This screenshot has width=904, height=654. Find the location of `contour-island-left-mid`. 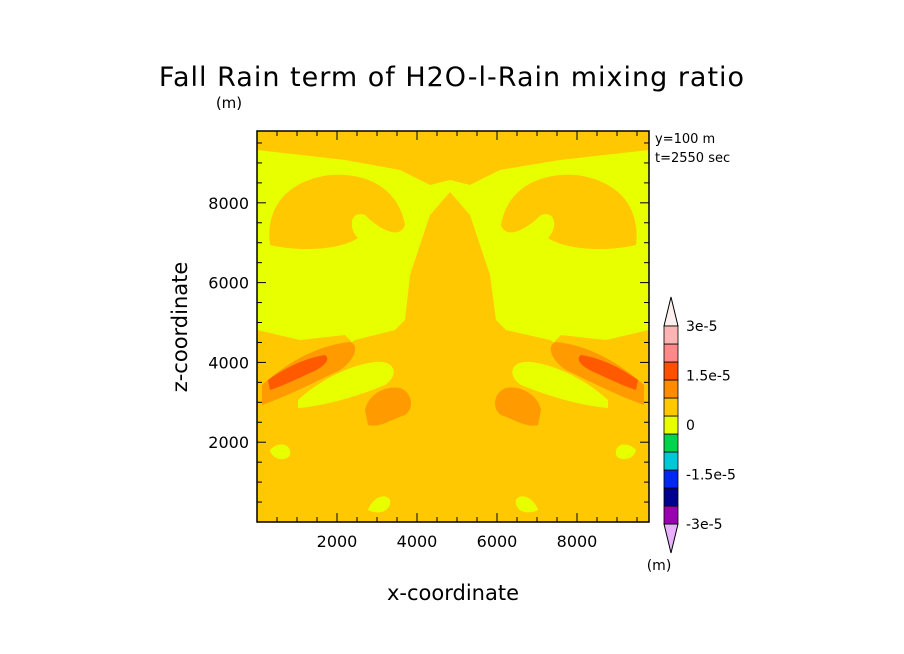

contour-island-left-mid is located at coordinates (346, 384).